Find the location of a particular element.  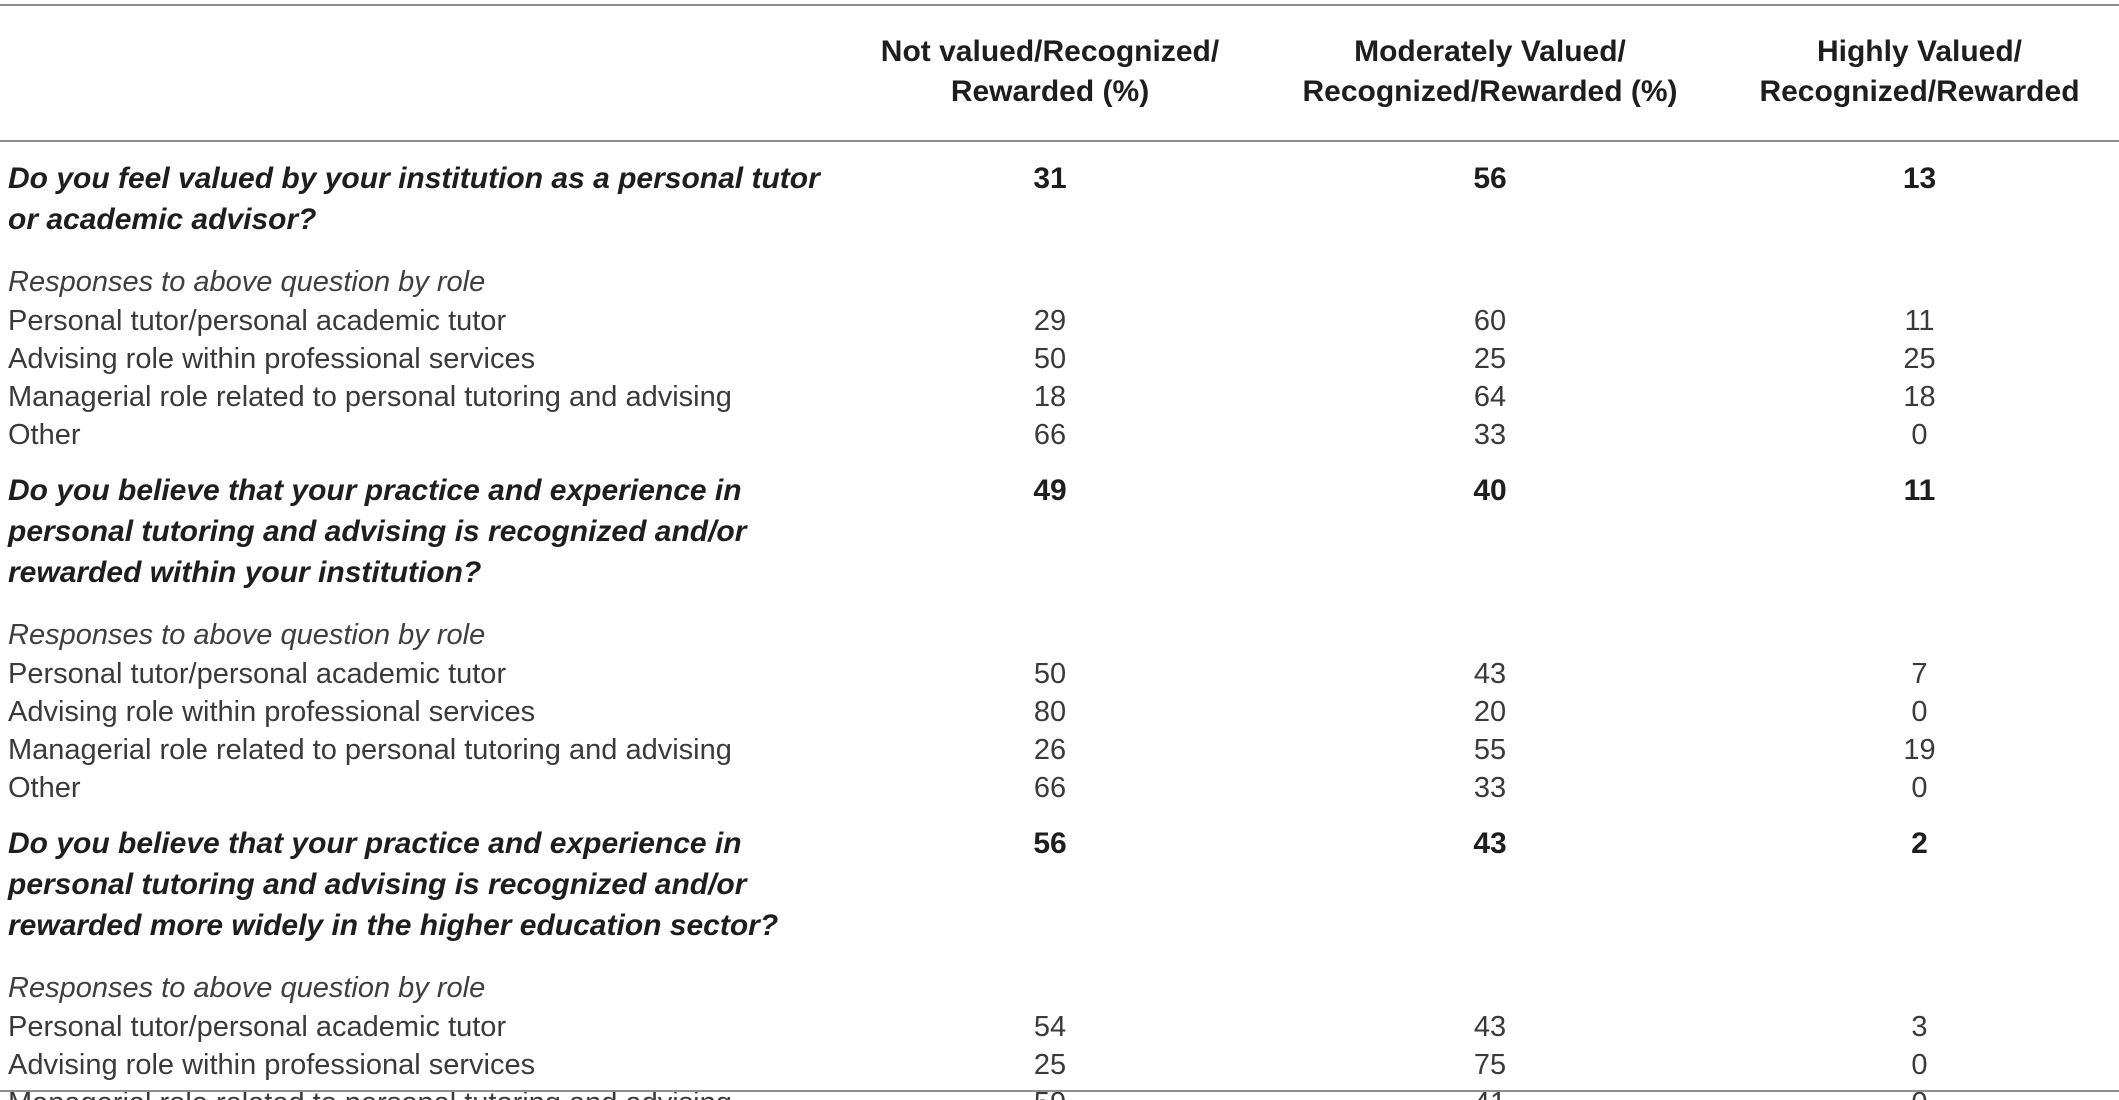

column-header-not-valued: Not valued/Recognized/ Rewarded (%) is located at coordinates (1050, 72).